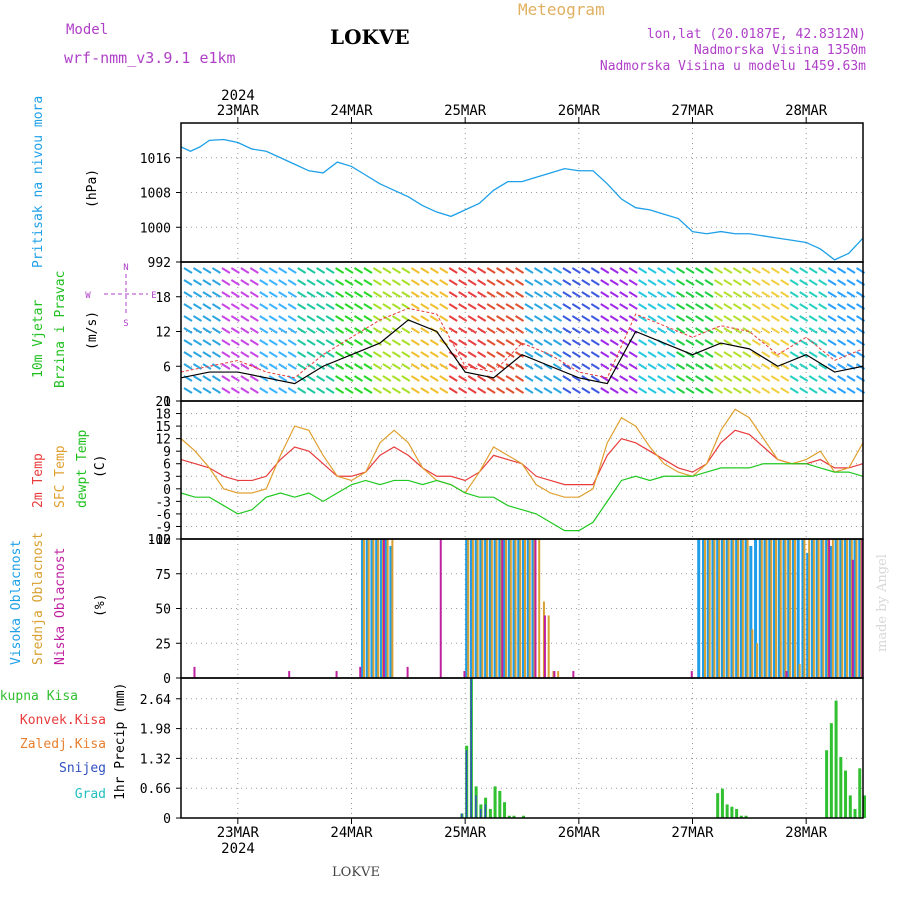 Image resolution: width=900 pixels, height=900 pixels. Describe the element at coordinates (356, 872) in the screenshot. I see `footer-station: LOKVE` at that location.